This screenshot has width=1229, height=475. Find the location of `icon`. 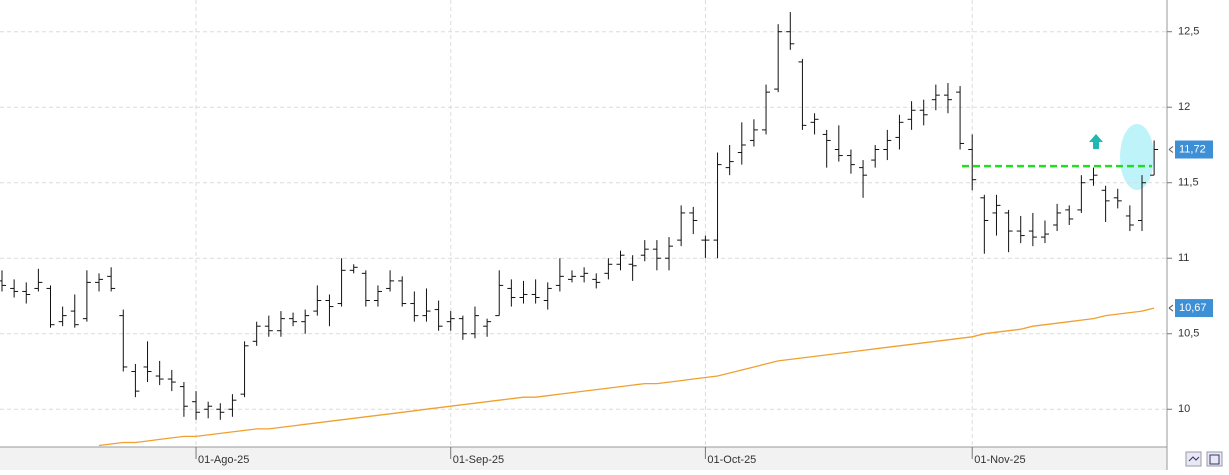

icon is located at coordinates (1193, 459).